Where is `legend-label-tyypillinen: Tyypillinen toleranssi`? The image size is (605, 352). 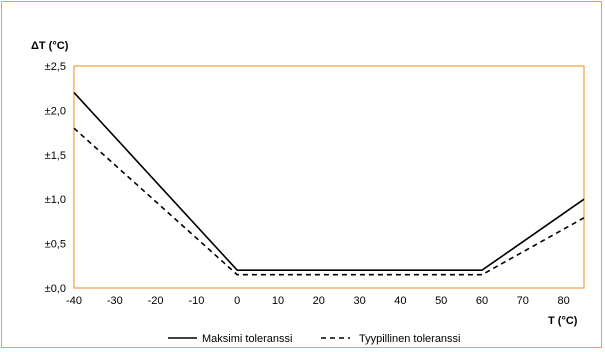
legend-label-tyypillinen: Tyypillinen toleranssi is located at coordinates (410, 339).